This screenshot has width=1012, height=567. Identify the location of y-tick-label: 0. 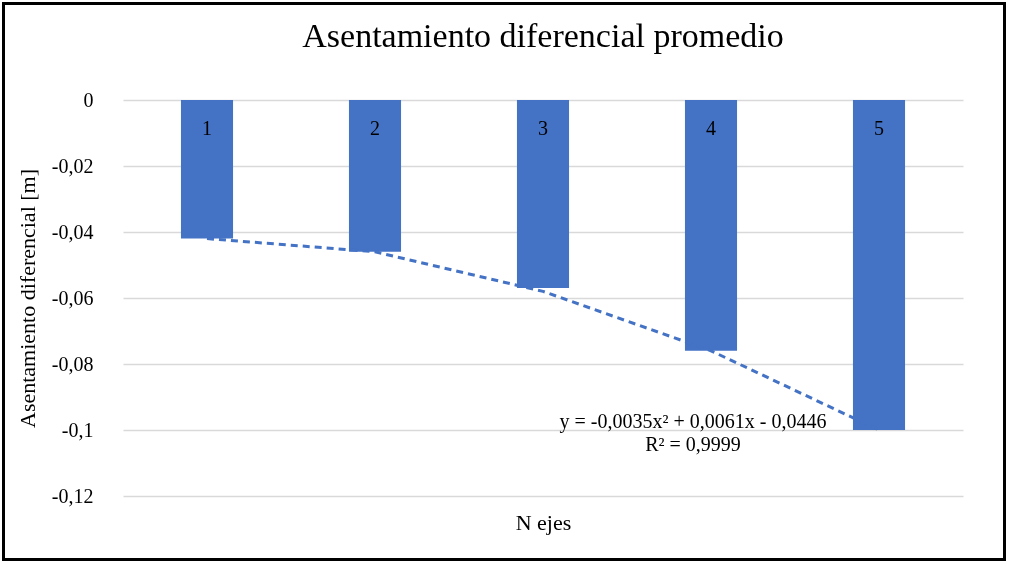
(88, 99).